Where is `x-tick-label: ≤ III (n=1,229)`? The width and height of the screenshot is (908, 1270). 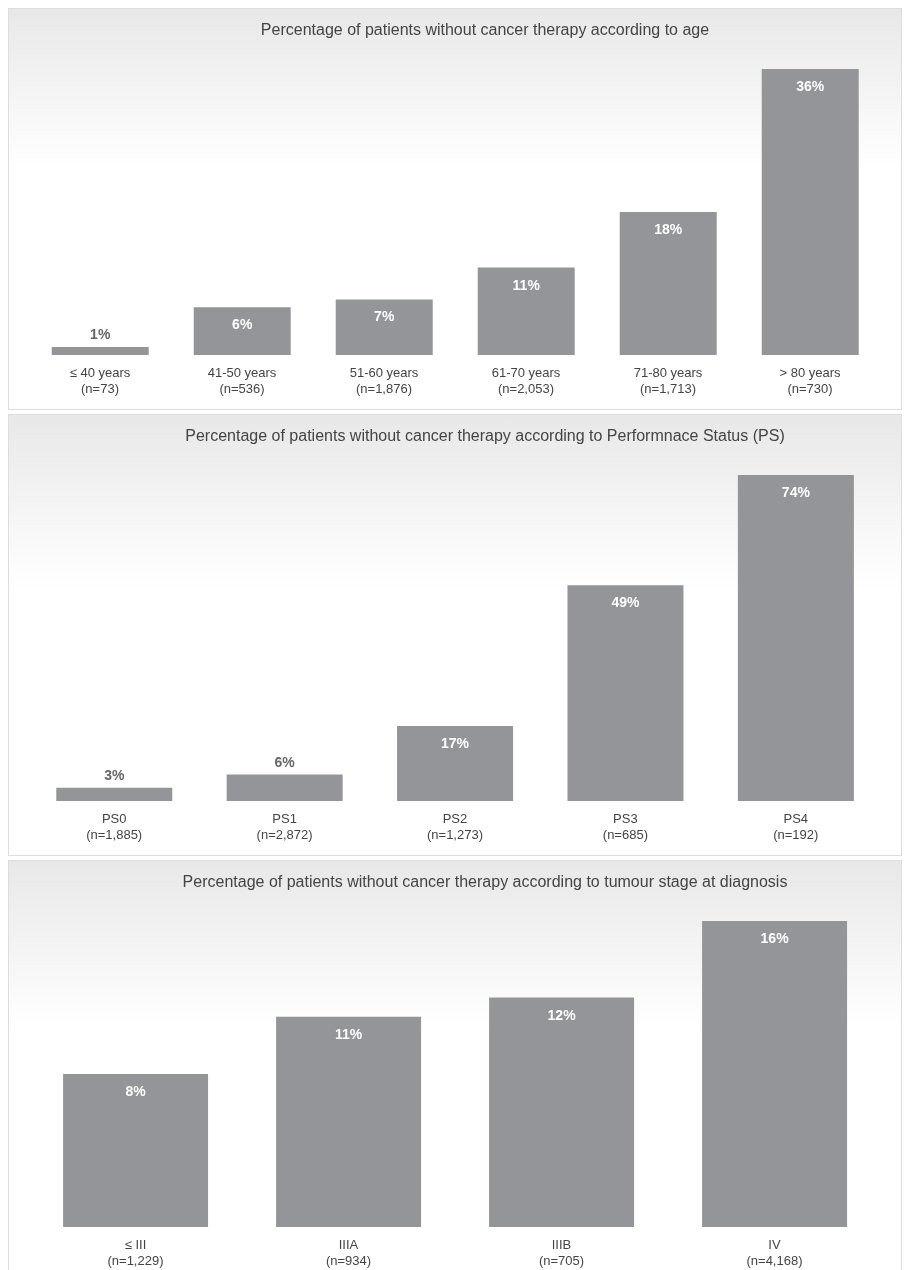
x-tick-label: ≤ III (n=1,229) is located at coordinates (135, 1252).